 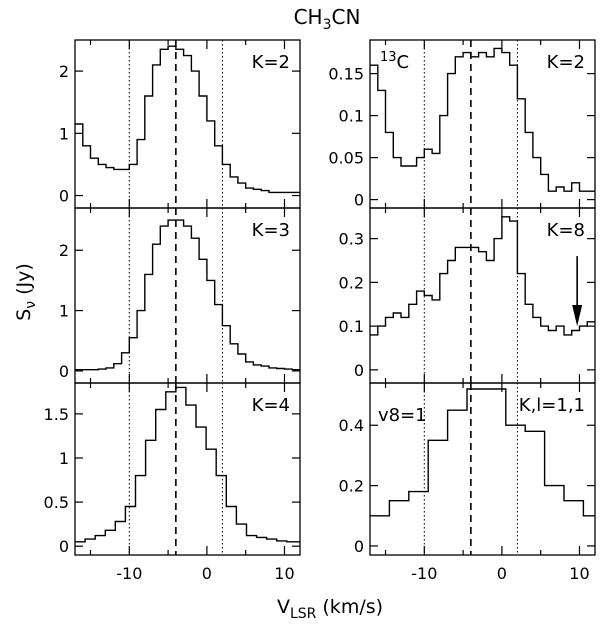 I want to click on y-tick-label: 0.3, so click(x=351, y=239).